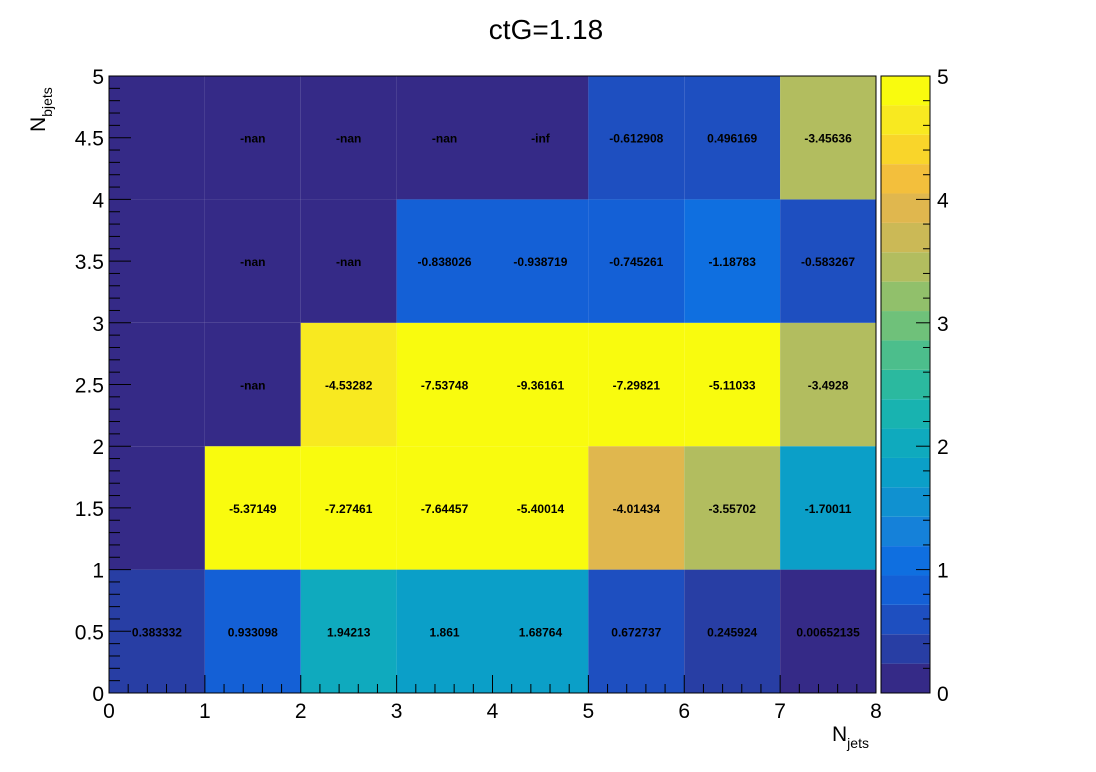  I want to click on y-axis-ticks: 0 0.5 1 1.5 2 2.5 3 3.5 4 4.5 5, so click(103, 386).